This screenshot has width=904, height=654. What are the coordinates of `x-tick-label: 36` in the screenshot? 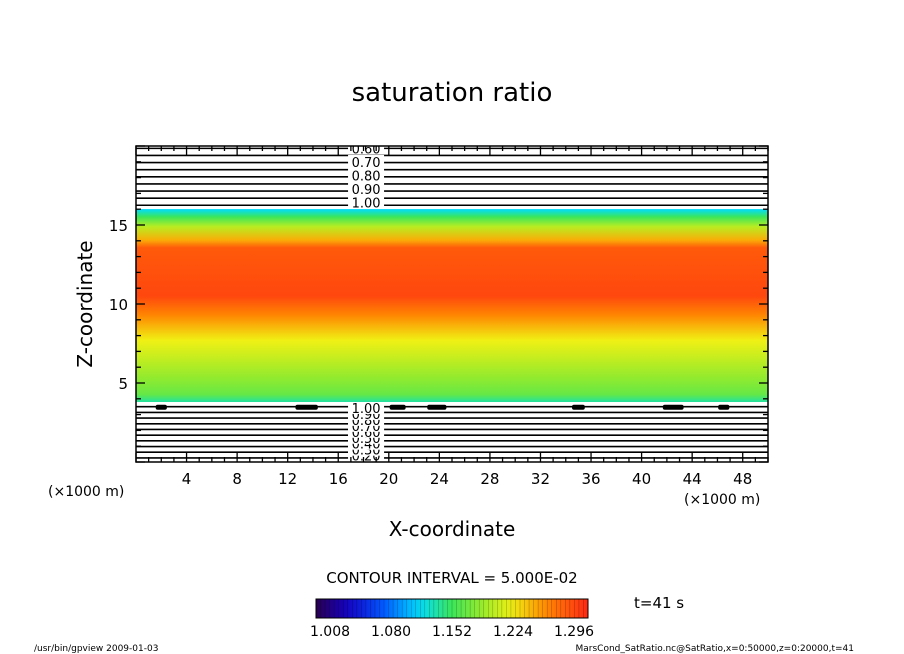 It's located at (590, 479).